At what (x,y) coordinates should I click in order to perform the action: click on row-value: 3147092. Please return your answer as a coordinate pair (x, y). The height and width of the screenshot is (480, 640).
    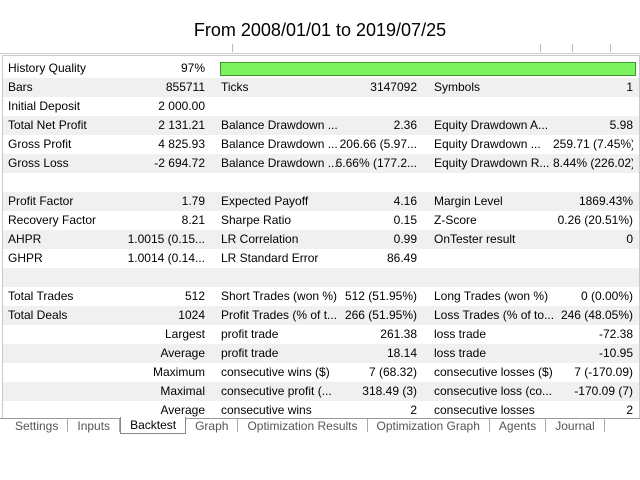
    Looking at the image, I should click on (393, 87).